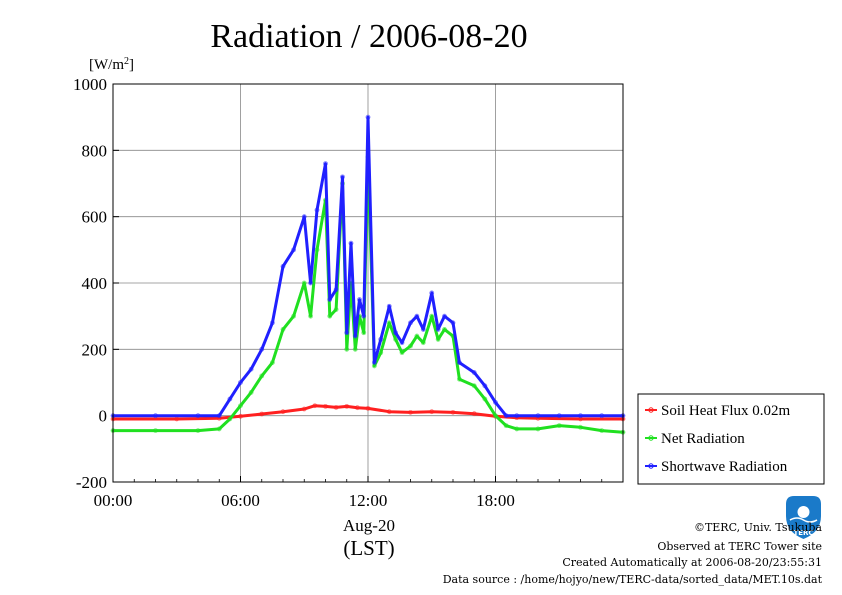  Describe the element at coordinates (369, 525) in the screenshot. I see `x-axis-date-label: Aug-20` at that location.